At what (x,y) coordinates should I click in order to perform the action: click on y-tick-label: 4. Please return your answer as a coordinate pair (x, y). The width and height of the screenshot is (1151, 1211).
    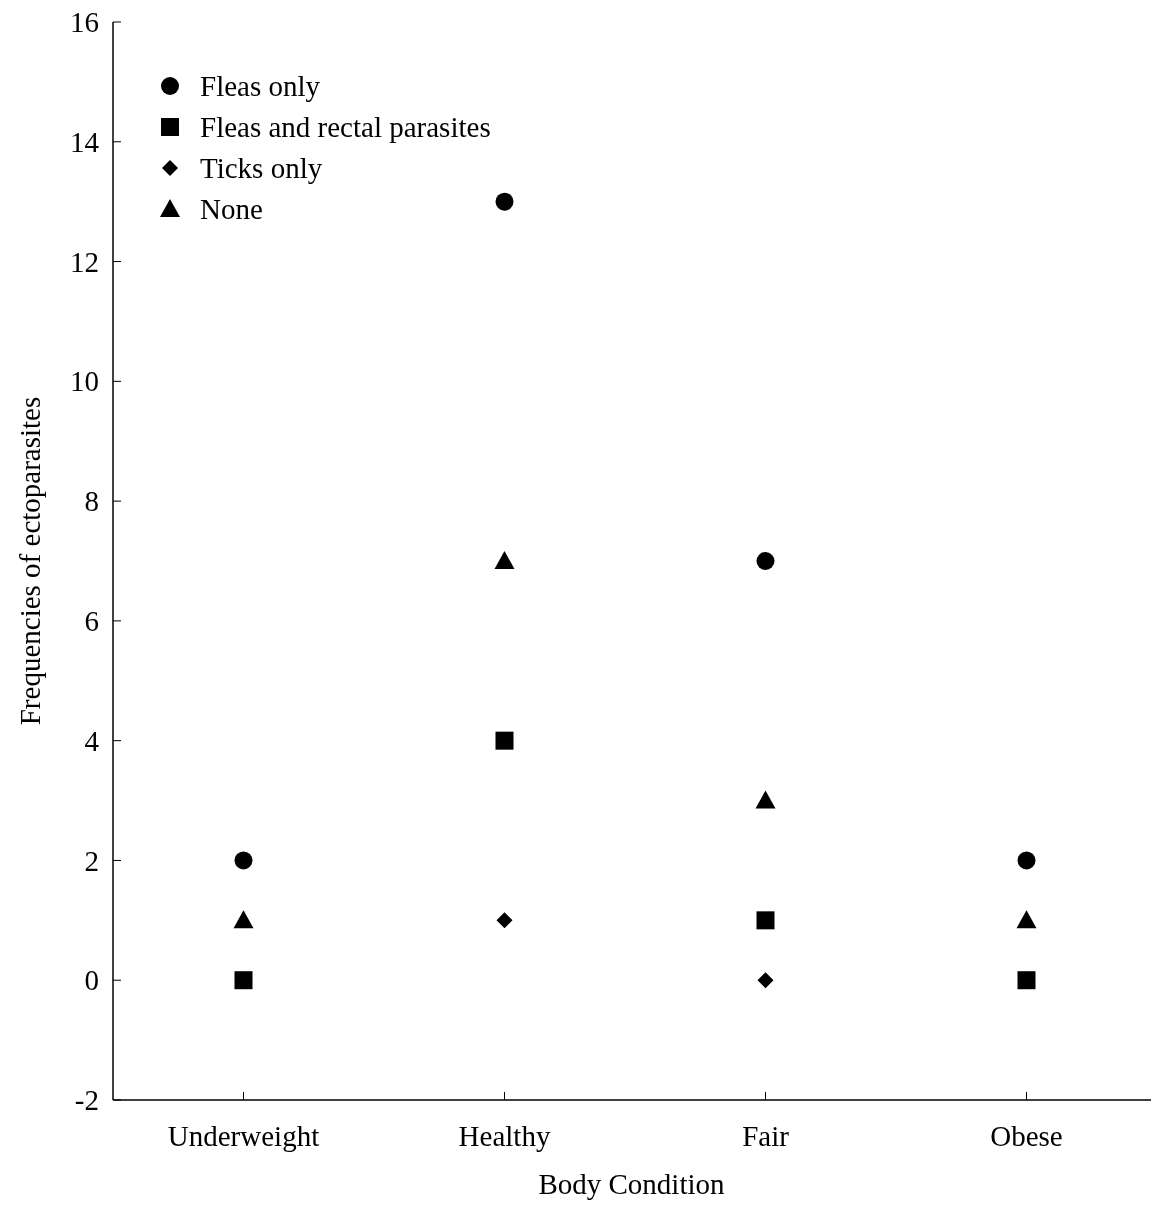
    Looking at the image, I should click on (92, 740).